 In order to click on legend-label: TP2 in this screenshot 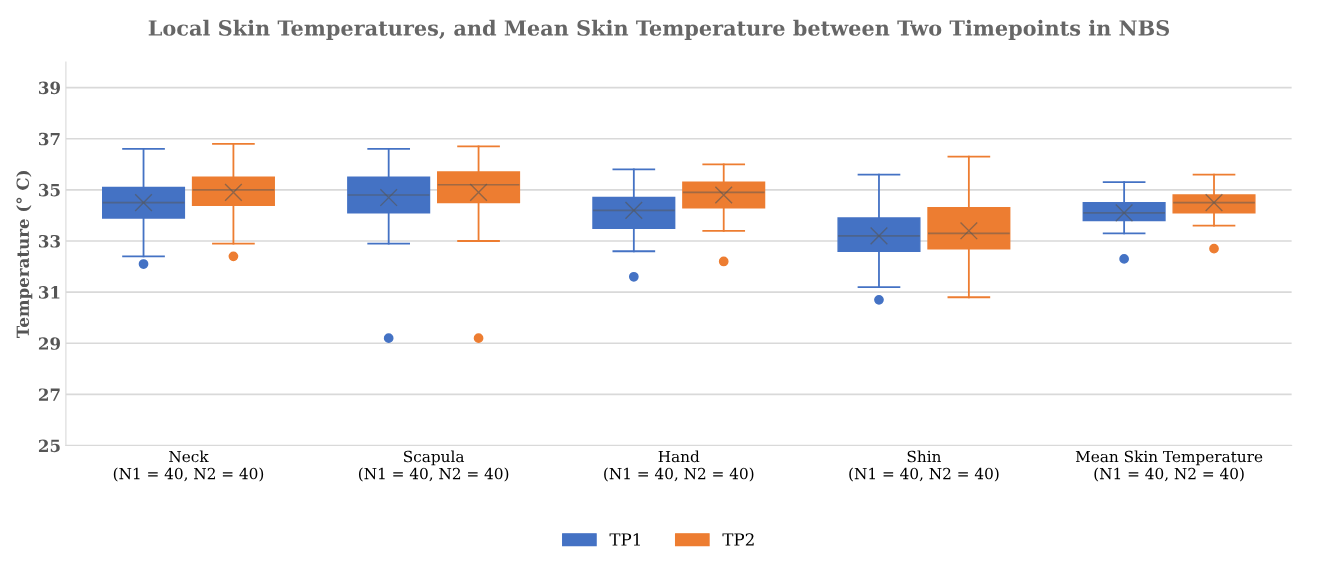, I will do `click(738, 539)`.